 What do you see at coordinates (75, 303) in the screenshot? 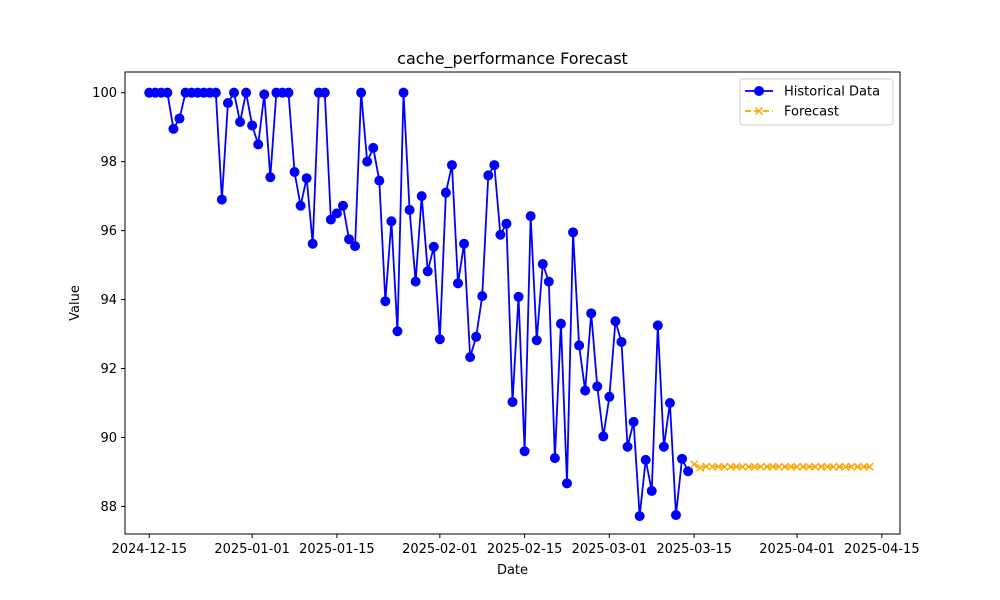
I see `y-axis-label: Value` at bounding box center [75, 303].